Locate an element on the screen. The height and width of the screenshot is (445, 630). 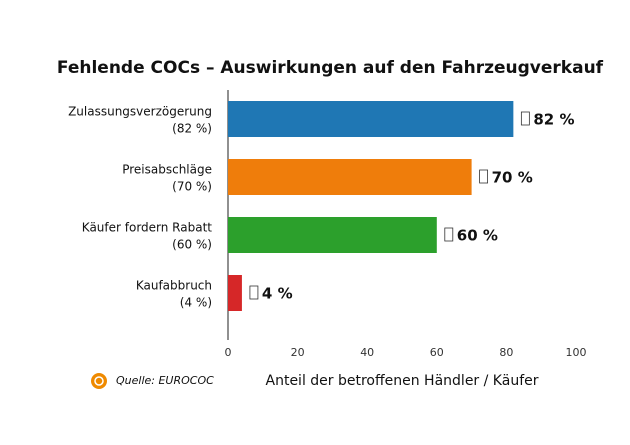
source: Quelle: EUROCOC is located at coordinates (165, 380).